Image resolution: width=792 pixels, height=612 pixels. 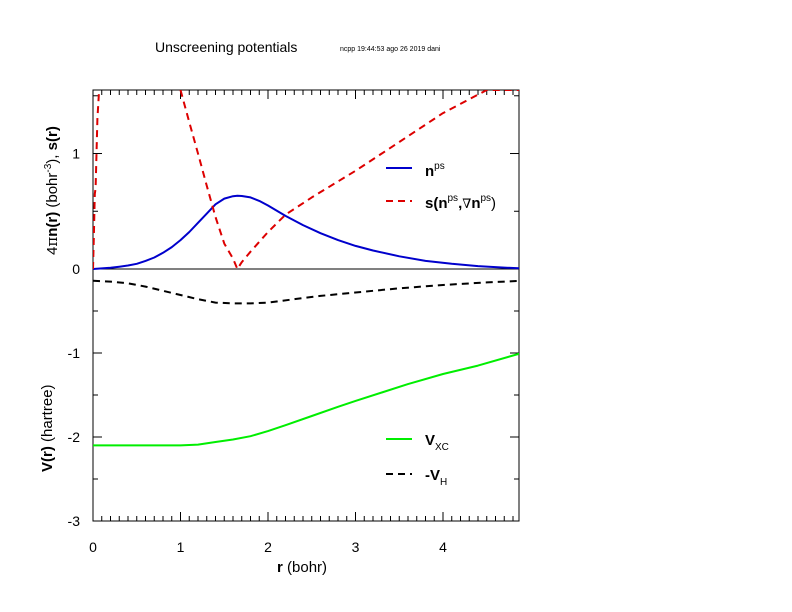 I want to click on bottom-ylabel: V(r) (hartree), so click(x=47, y=428).